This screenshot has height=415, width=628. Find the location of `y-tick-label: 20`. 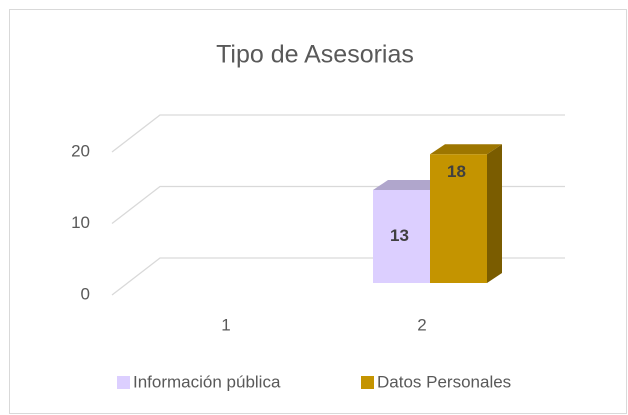

y-tick-label: 20 is located at coordinates (80, 150).